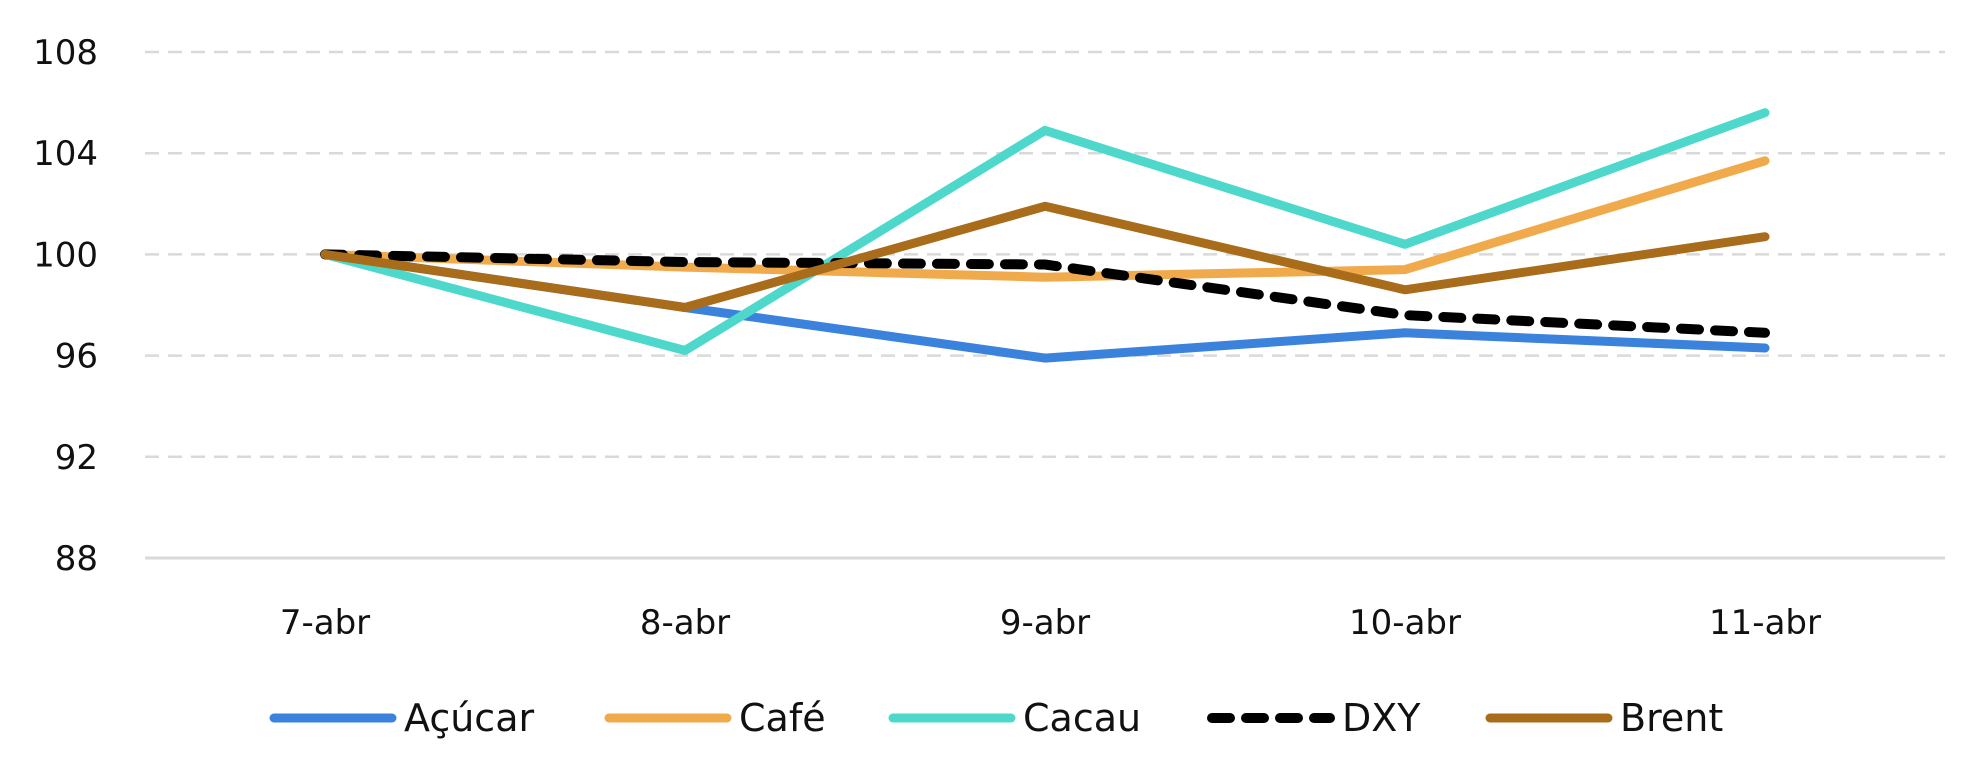 This screenshot has width=1977, height=783. Describe the element at coordinates (1014, 718) in the screenshot. I see `legend-item: Cacau` at that location.